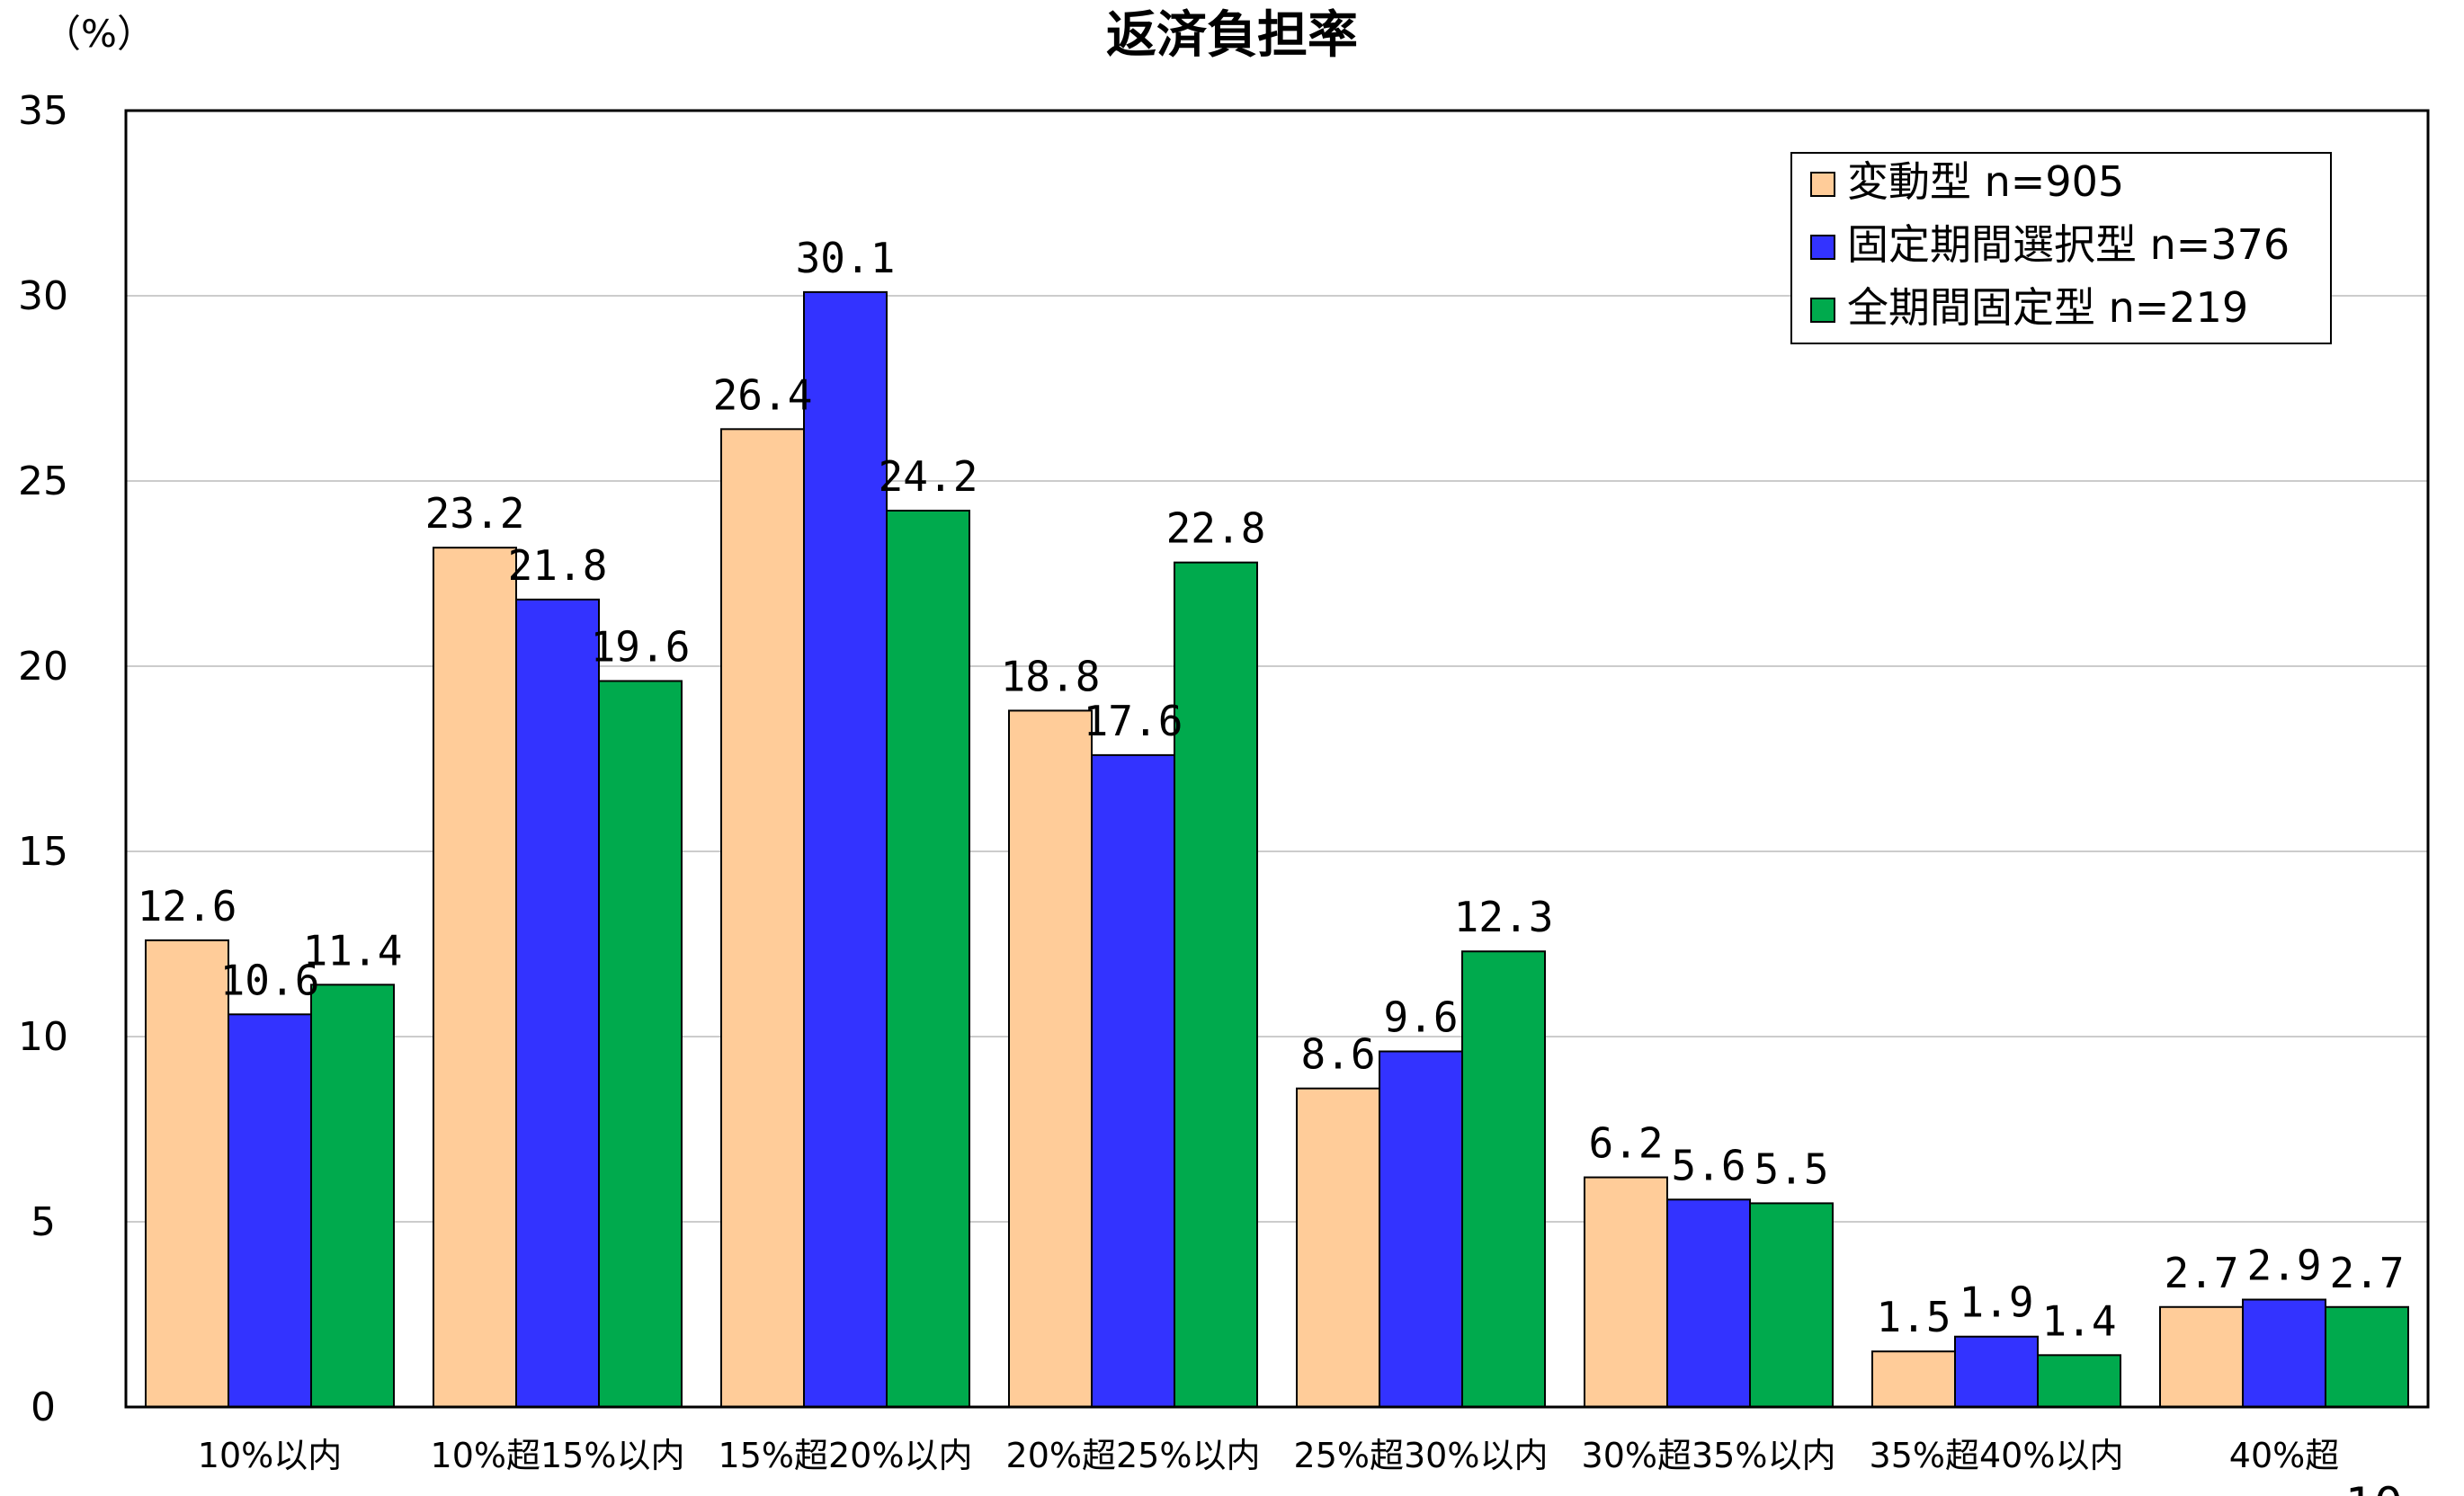 This screenshot has width=2464, height=1496. Describe the element at coordinates (1421, 1455) in the screenshot. I see `x-tick-label: 25%超30%以内` at that location.